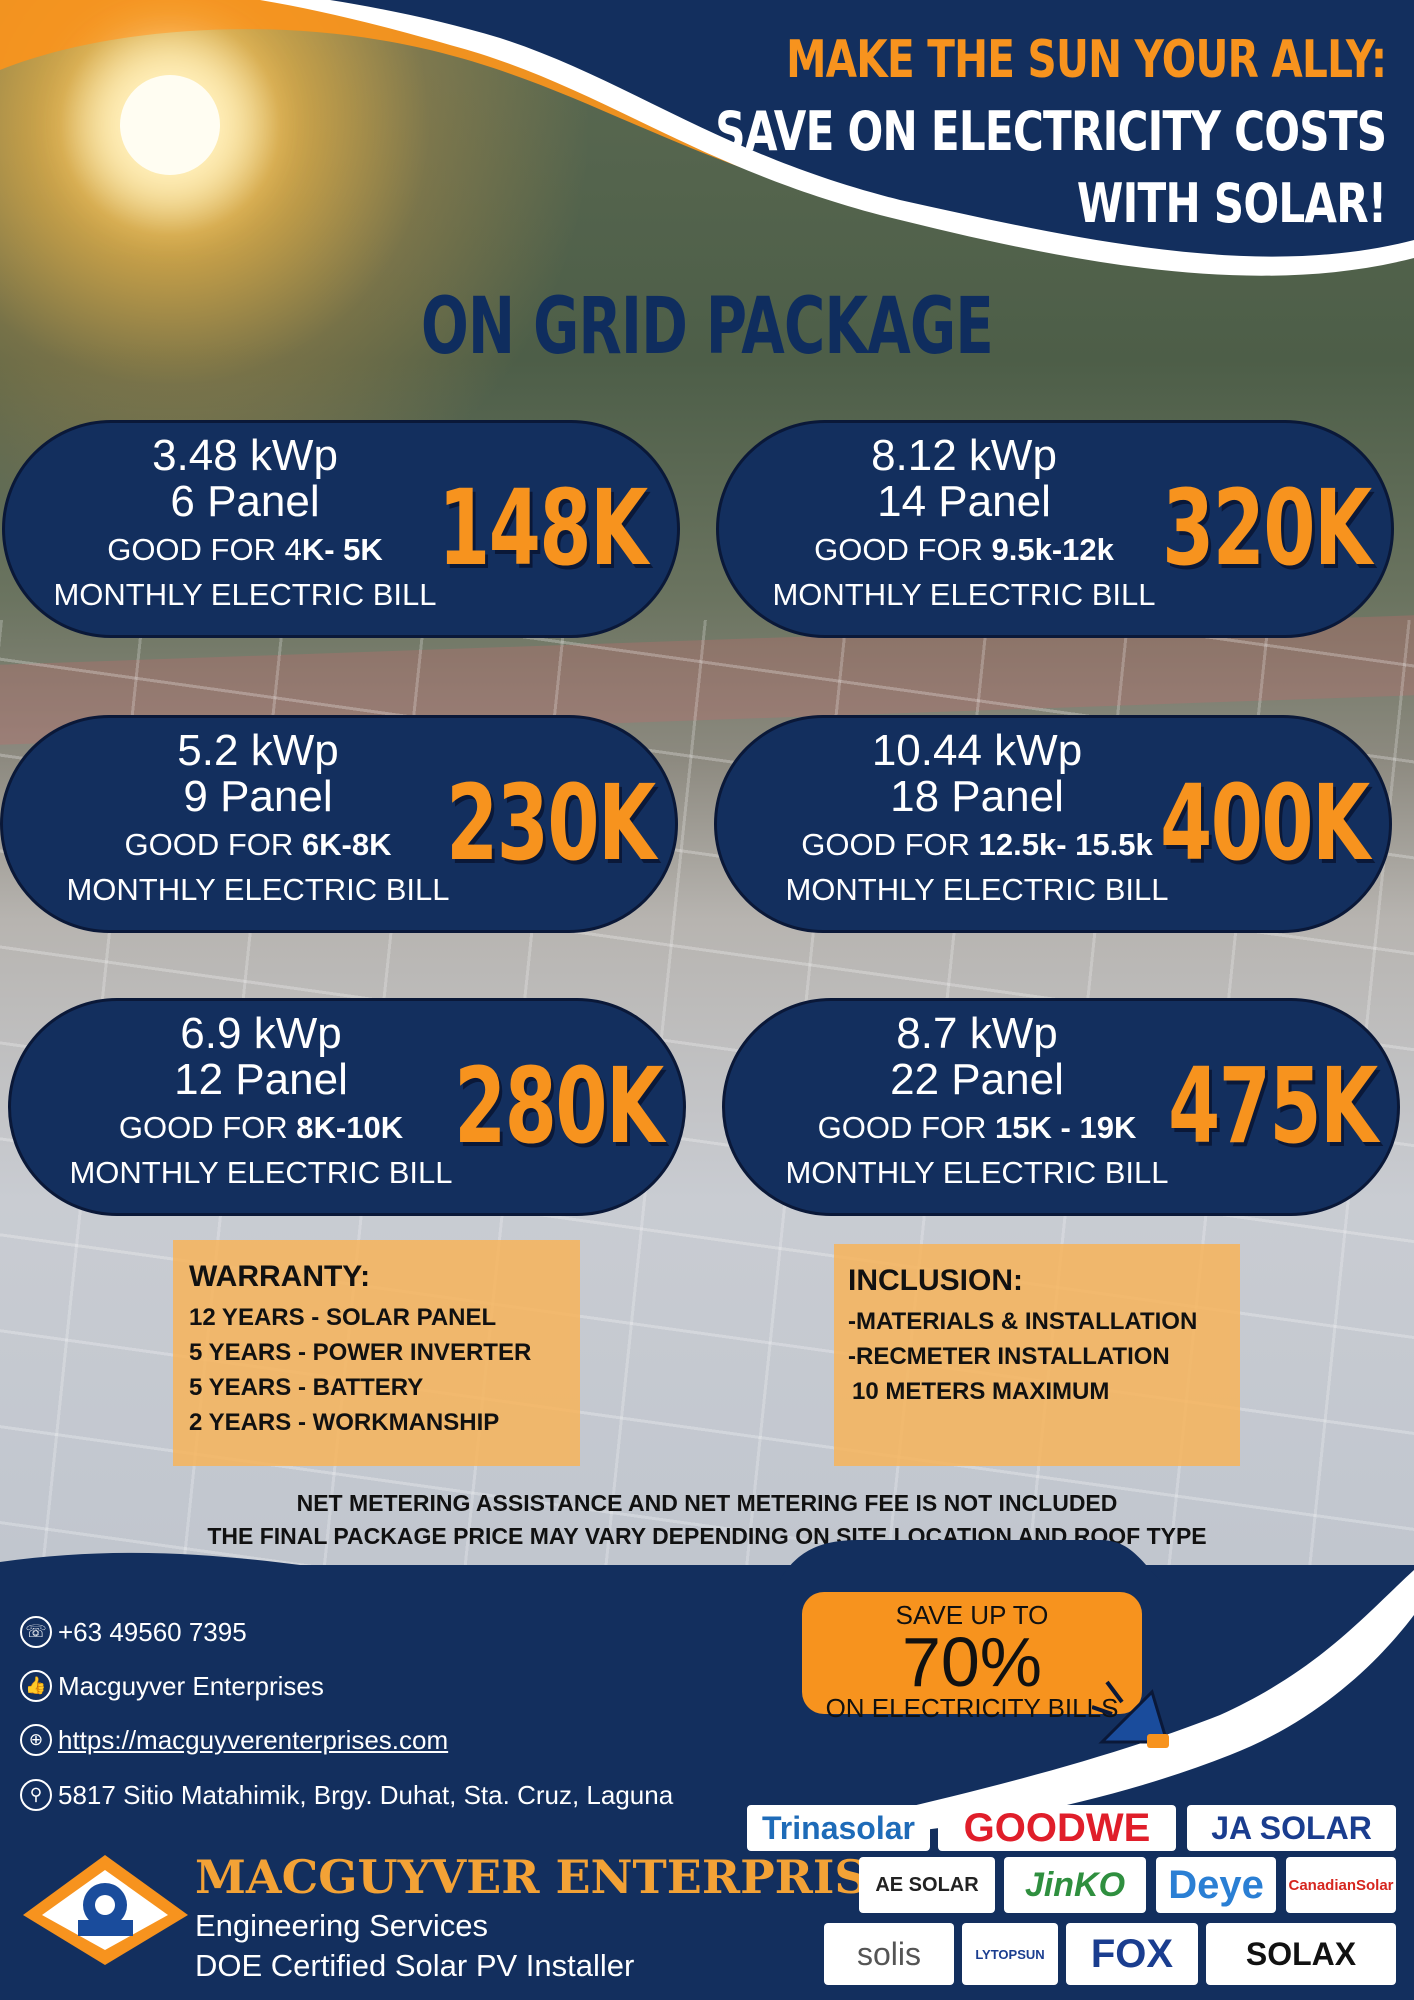 The width and height of the screenshot is (1414, 2000). What do you see at coordinates (172, 1686) in the screenshot?
I see `contact-facebook: 👍 Macguyver Enterprises` at bounding box center [172, 1686].